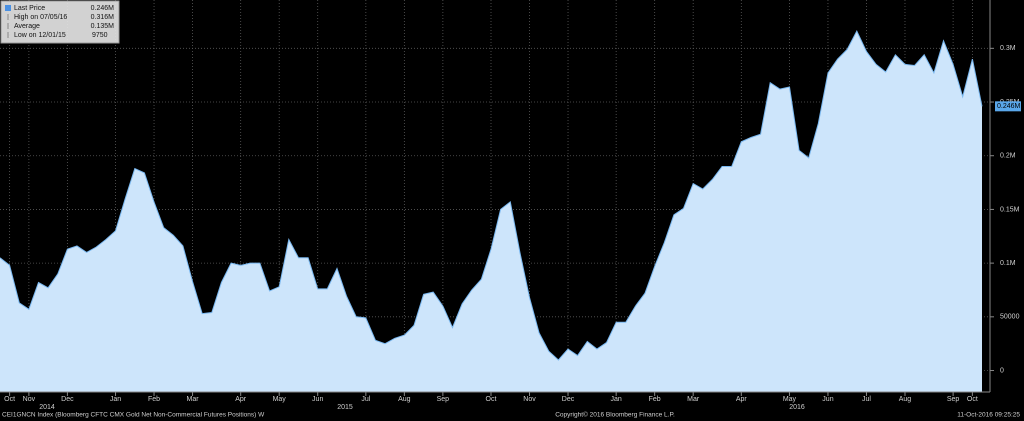 The width and height of the screenshot is (1024, 421). Describe the element at coordinates (103, 26) in the screenshot. I see `legend-value: 0.135M` at that location.